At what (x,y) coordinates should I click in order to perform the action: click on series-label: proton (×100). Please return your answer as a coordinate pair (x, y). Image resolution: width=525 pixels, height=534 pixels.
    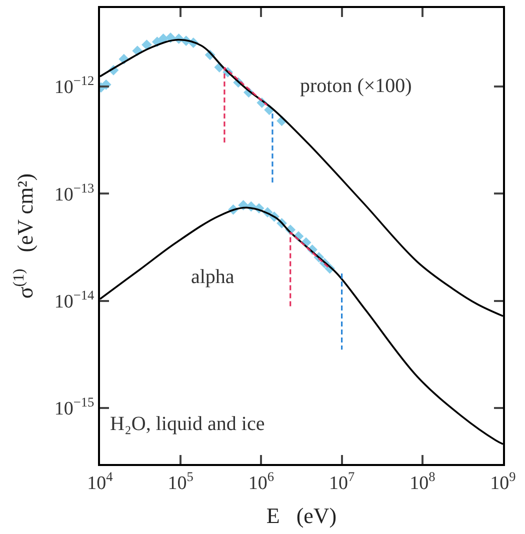
    Looking at the image, I should click on (356, 86).